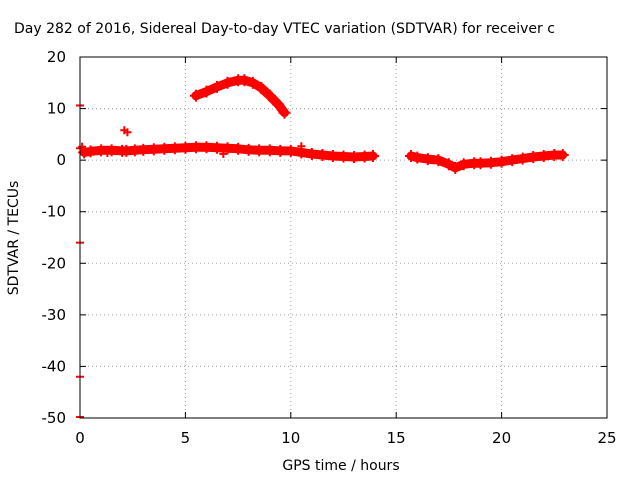  I want to click on x-tick-label: 20, so click(501, 438).